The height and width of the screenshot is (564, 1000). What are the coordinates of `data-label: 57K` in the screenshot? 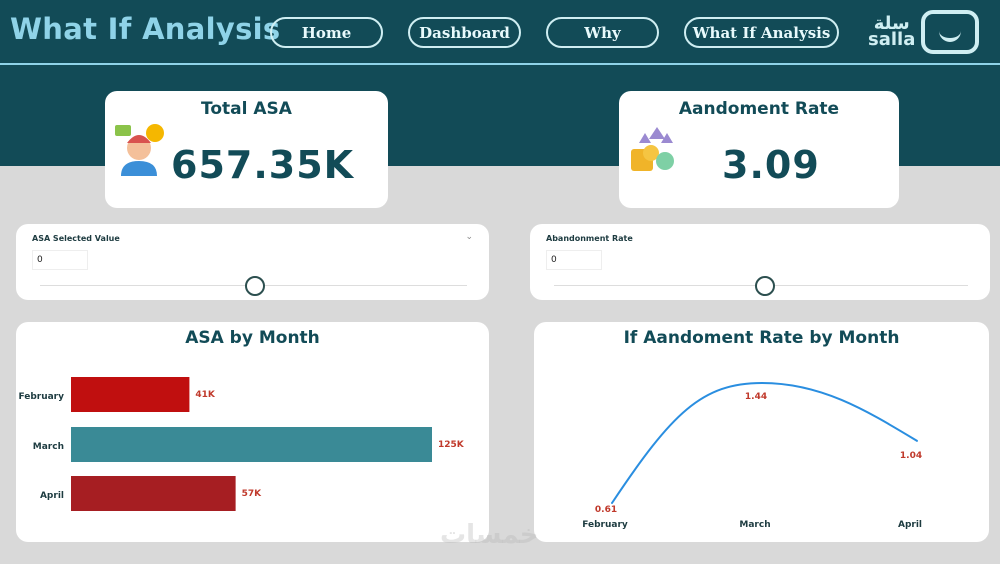 It's located at (252, 494).